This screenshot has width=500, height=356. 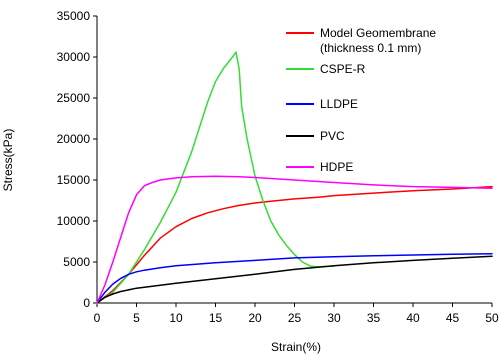 I want to click on x-axis-ticks: 0 5 10 15 20 25 30 35 40 45 50, so click(x=296, y=314).